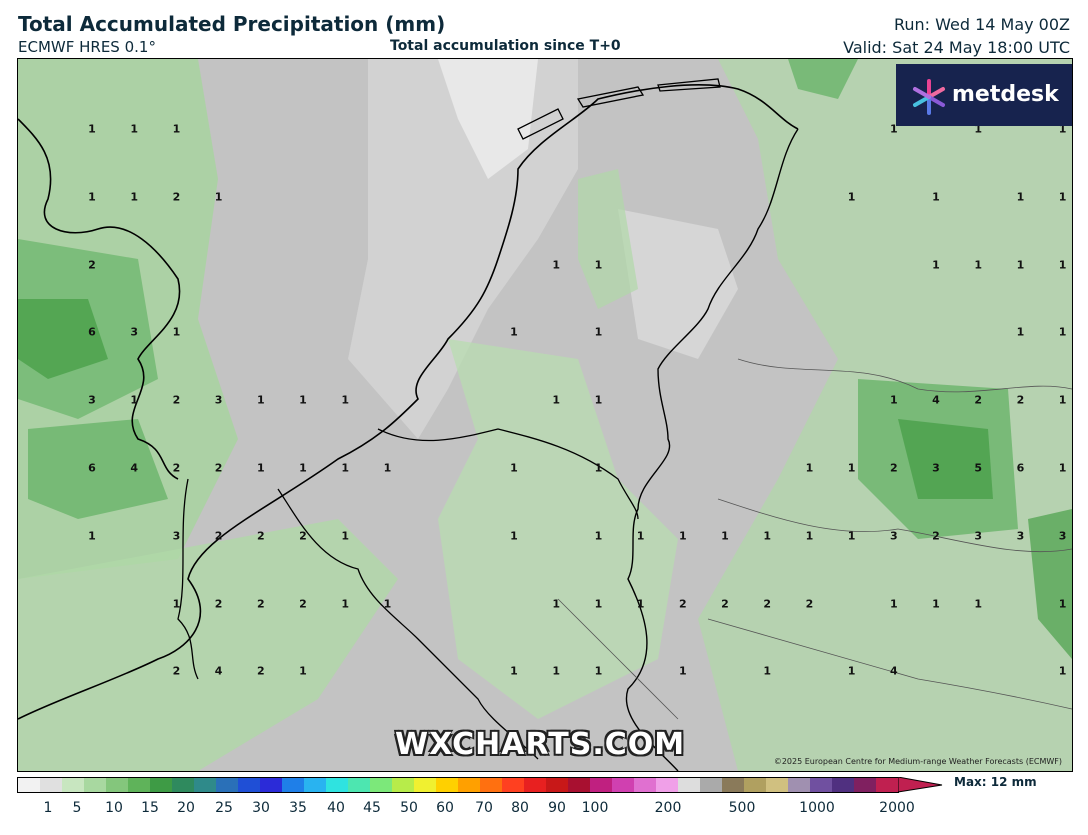 Image resolution: width=1088 pixels, height=835 pixels. I want to click on scale-tick-label: 80, so click(520, 808).